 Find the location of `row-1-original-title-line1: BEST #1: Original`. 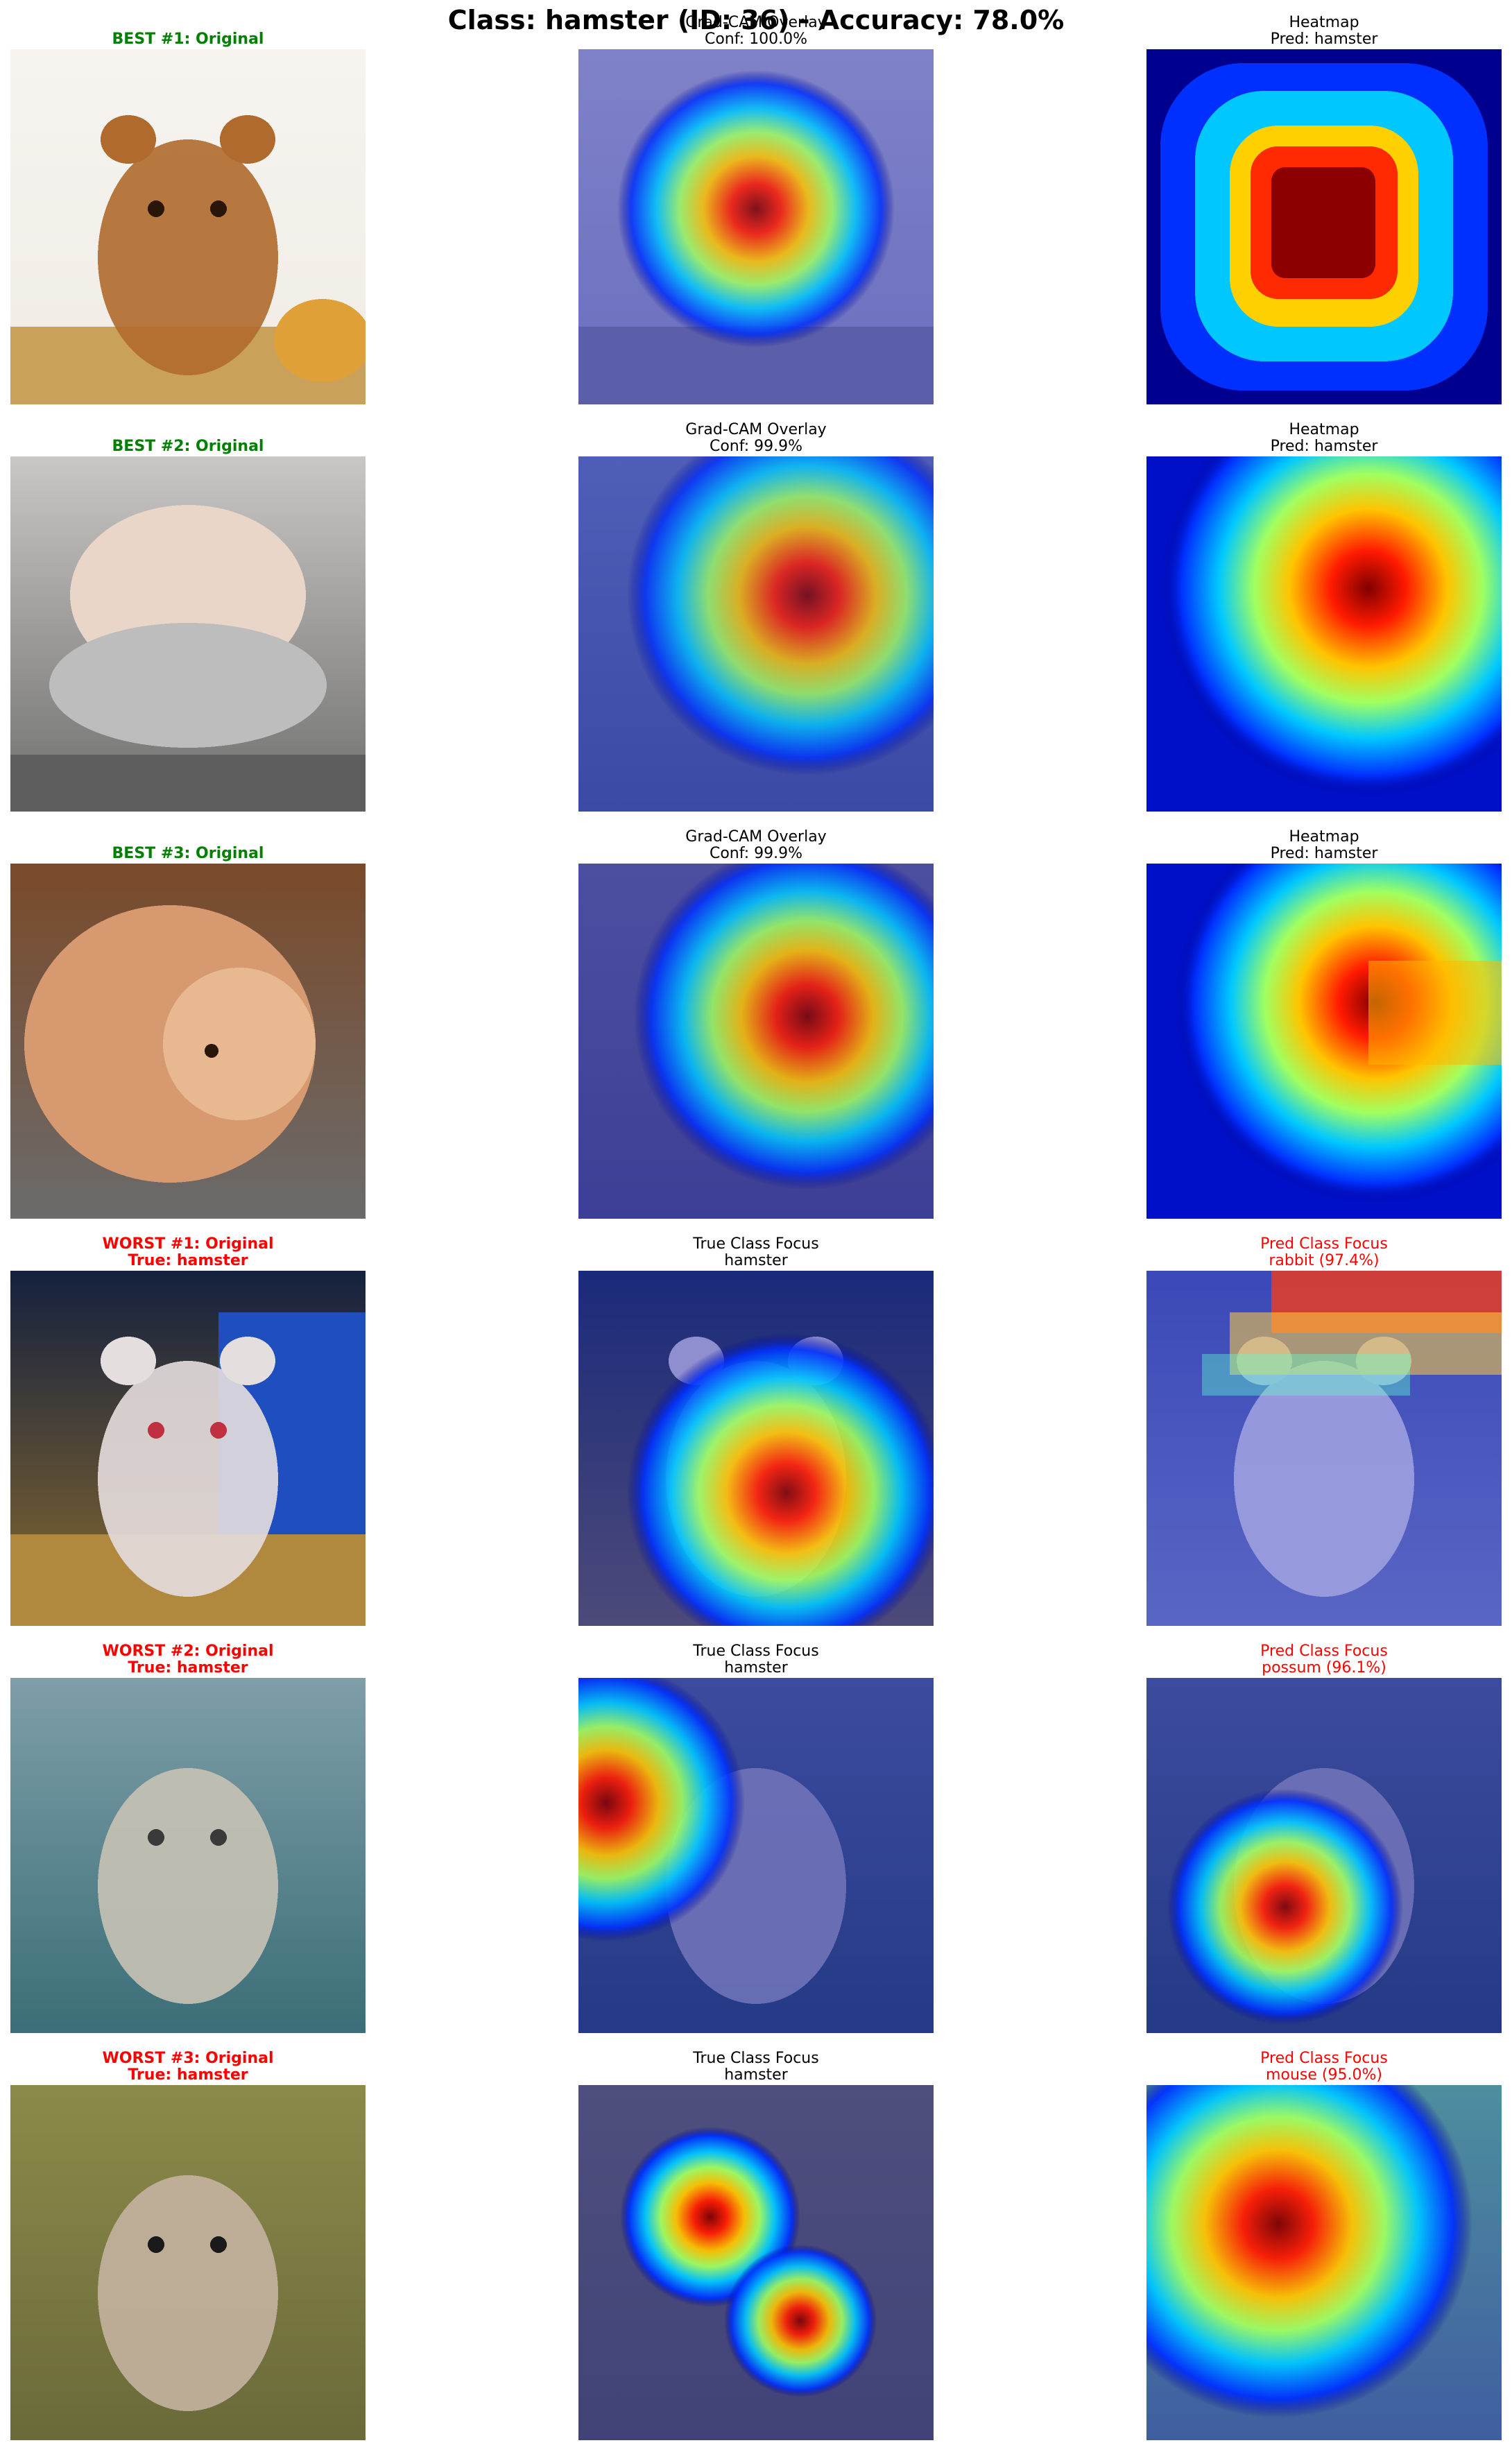

row-1-original-title-line1: BEST #1: Original is located at coordinates (188, 39).